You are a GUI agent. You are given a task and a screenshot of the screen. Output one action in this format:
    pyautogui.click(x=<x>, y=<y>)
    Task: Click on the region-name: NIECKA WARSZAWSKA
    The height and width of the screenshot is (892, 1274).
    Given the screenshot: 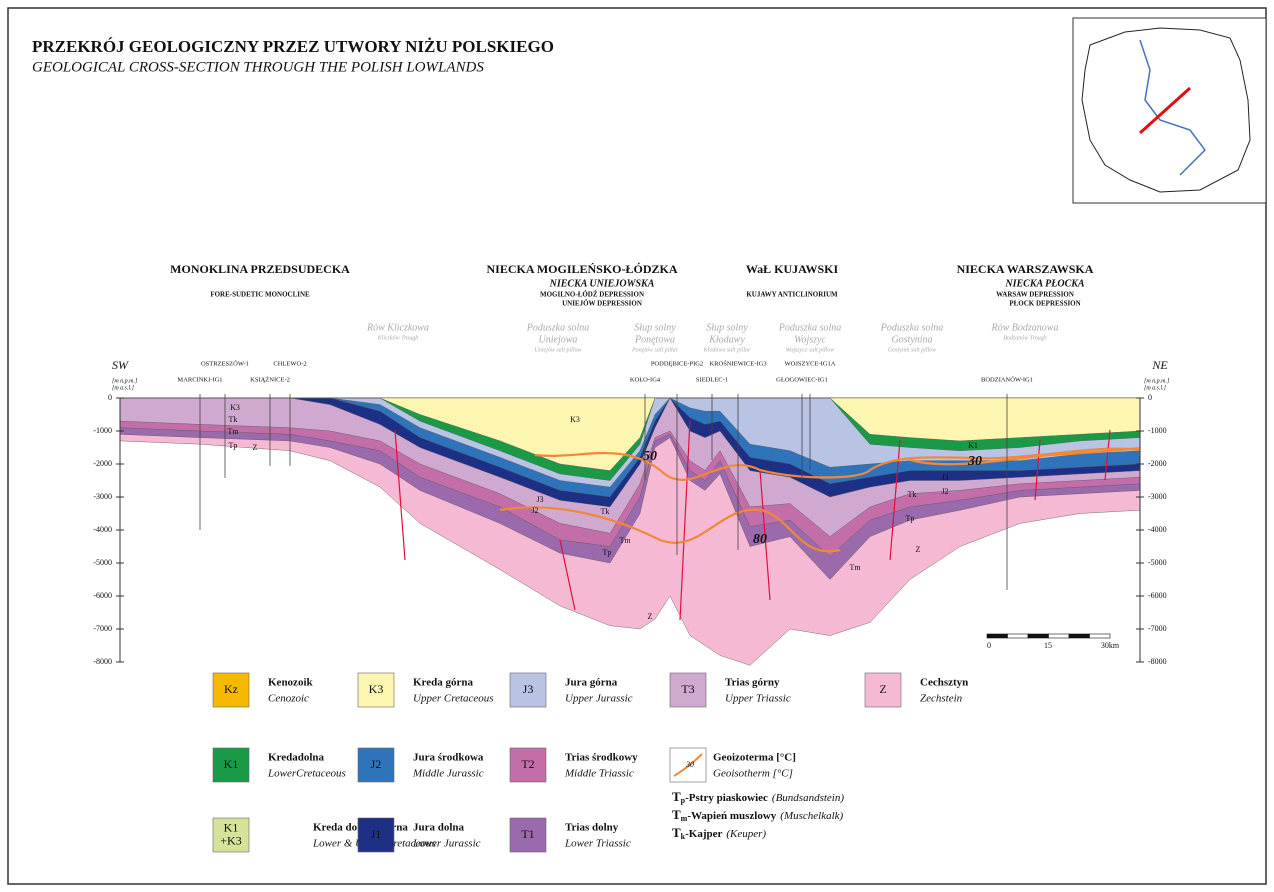 What is the action you would take?
    pyautogui.click(x=1025, y=269)
    